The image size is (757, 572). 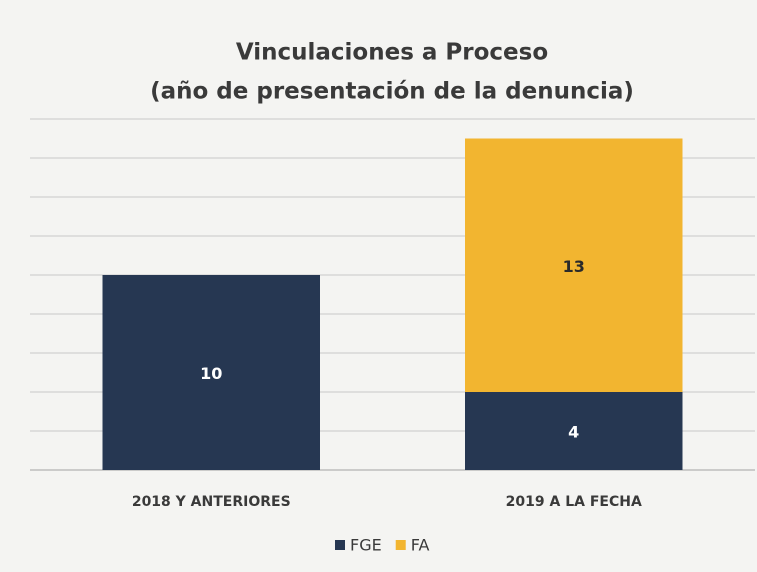 I want to click on data-label: 4, so click(x=573, y=432).